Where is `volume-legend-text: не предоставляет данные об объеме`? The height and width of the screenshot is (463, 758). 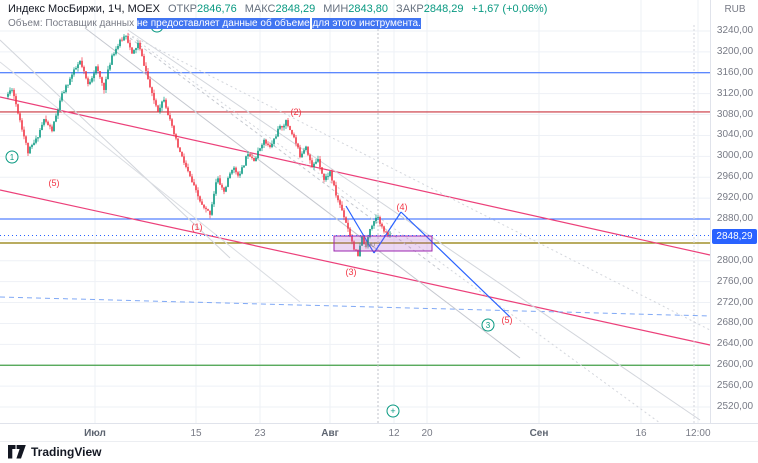
volume-legend-text: не предоставляет данные об объеме is located at coordinates (223, 23).